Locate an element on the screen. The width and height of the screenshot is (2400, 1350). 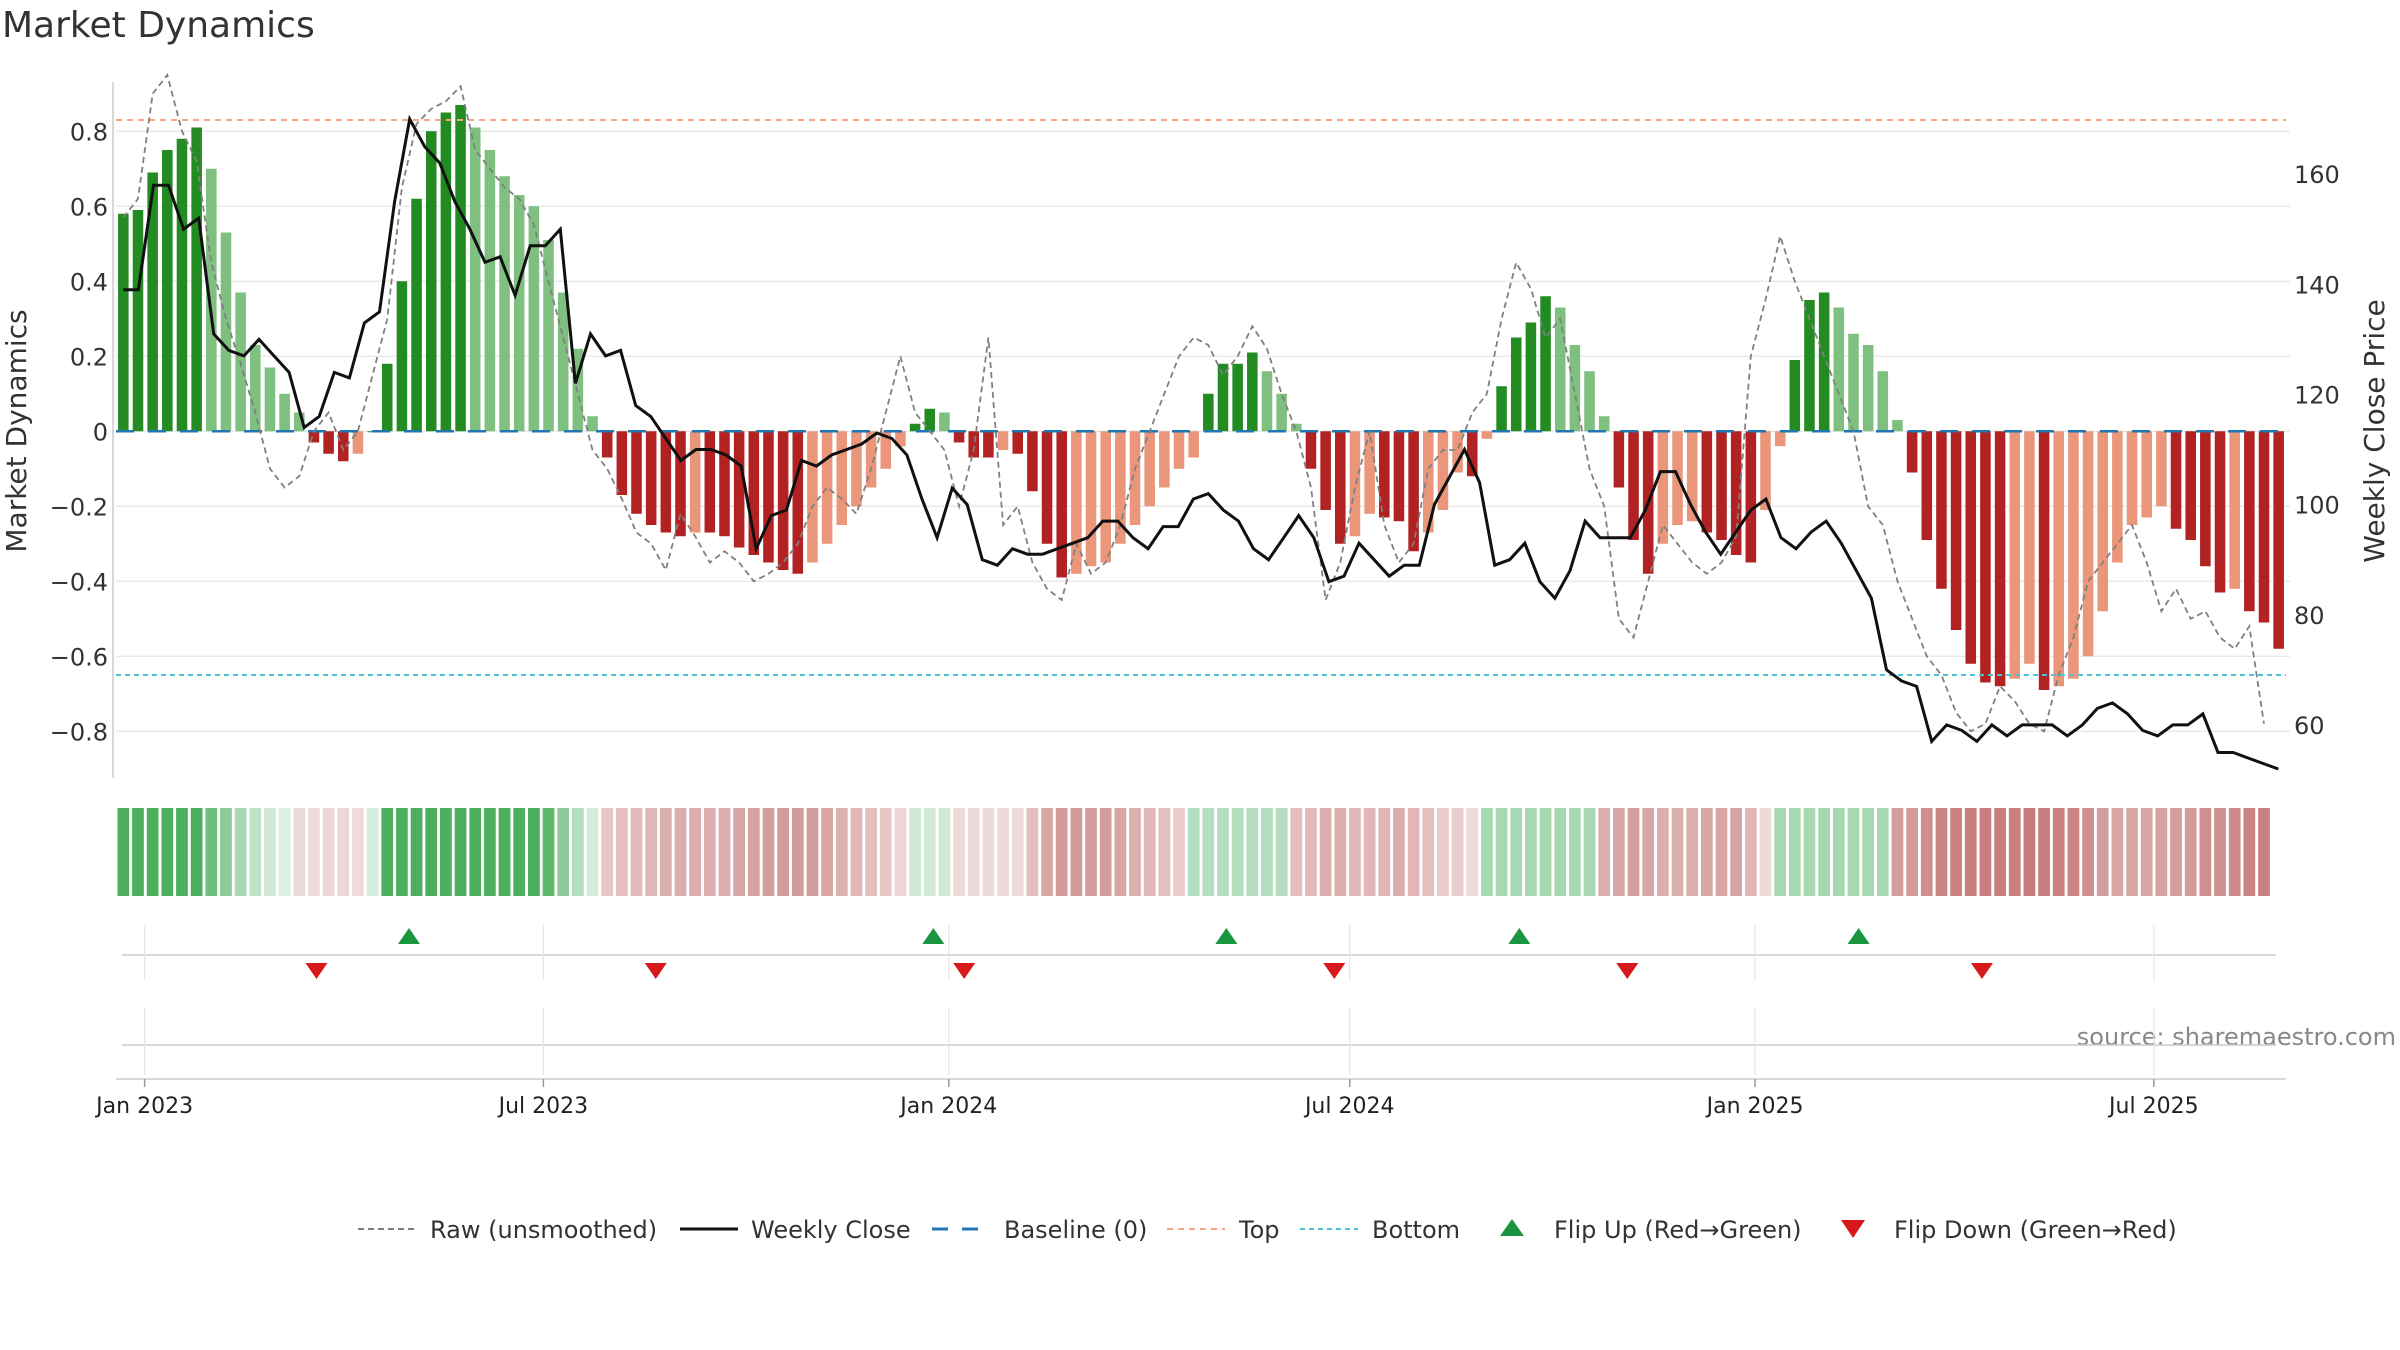
legend-label: Bottom is located at coordinates (1416, 1230).